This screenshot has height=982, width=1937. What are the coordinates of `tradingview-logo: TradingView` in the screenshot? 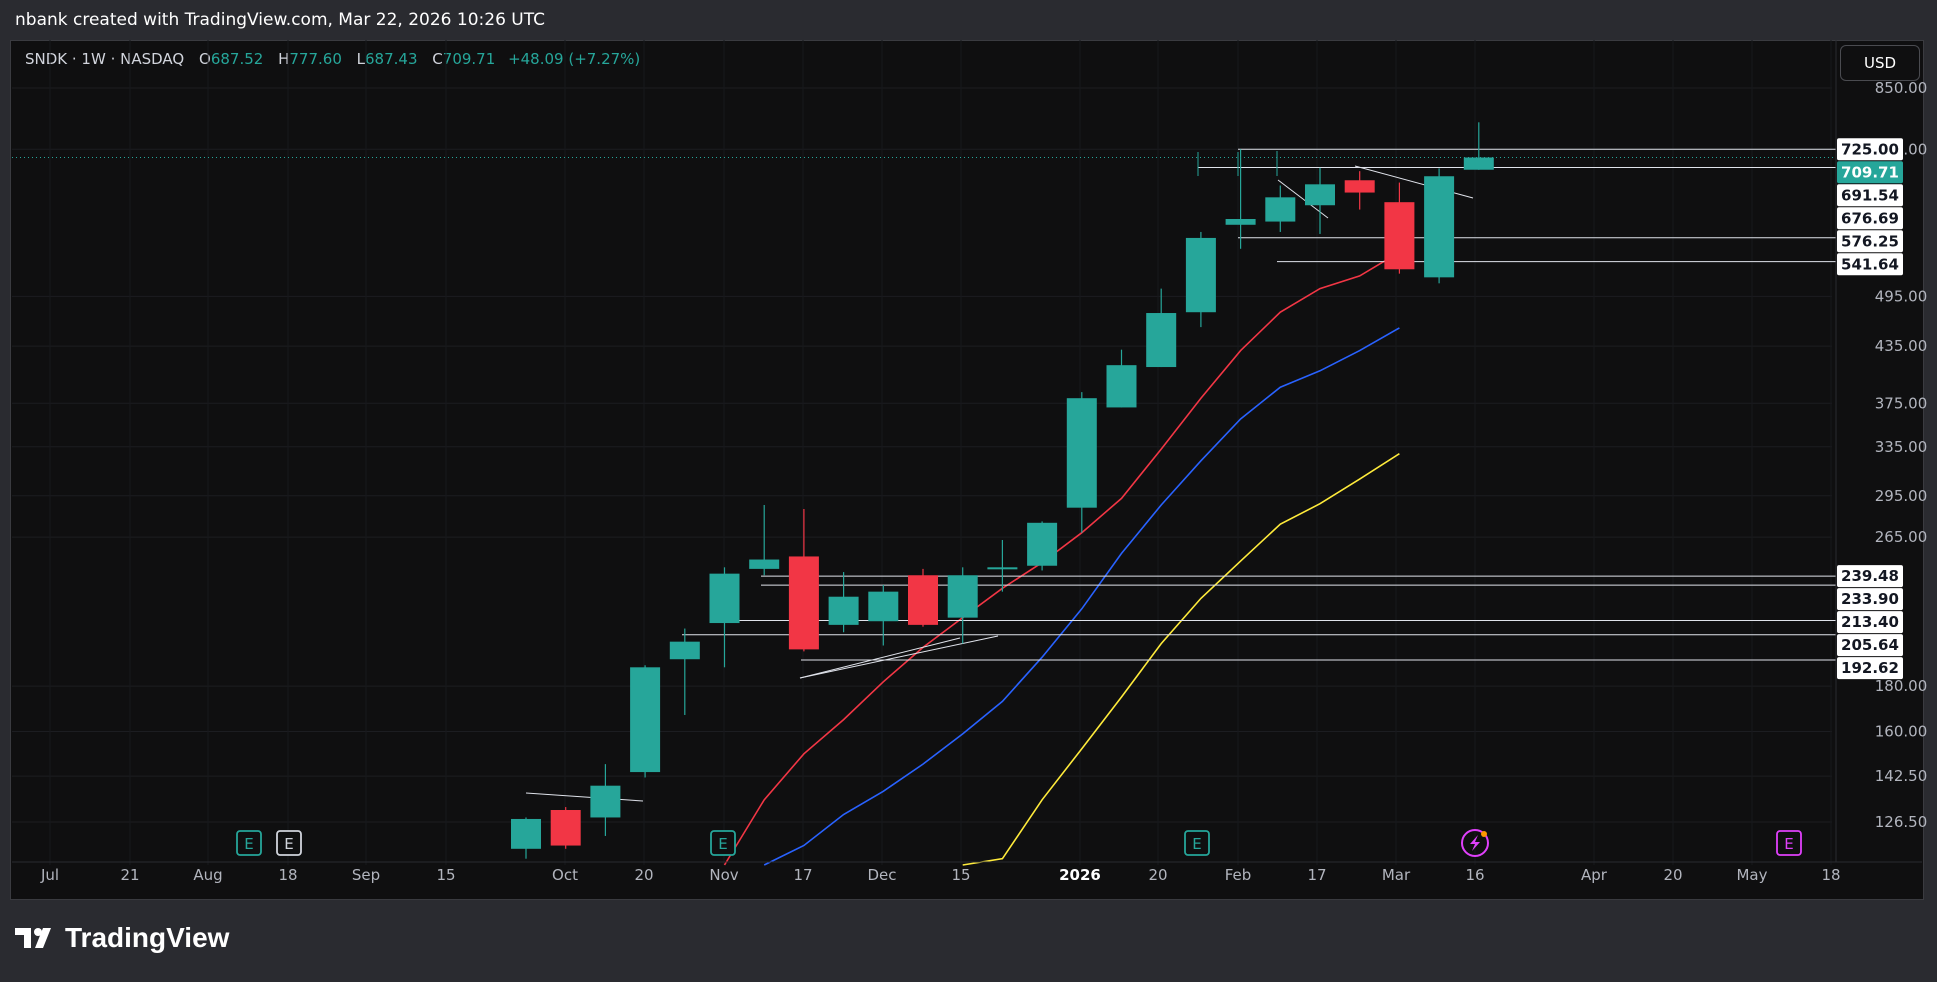 It's located at (122, 938).